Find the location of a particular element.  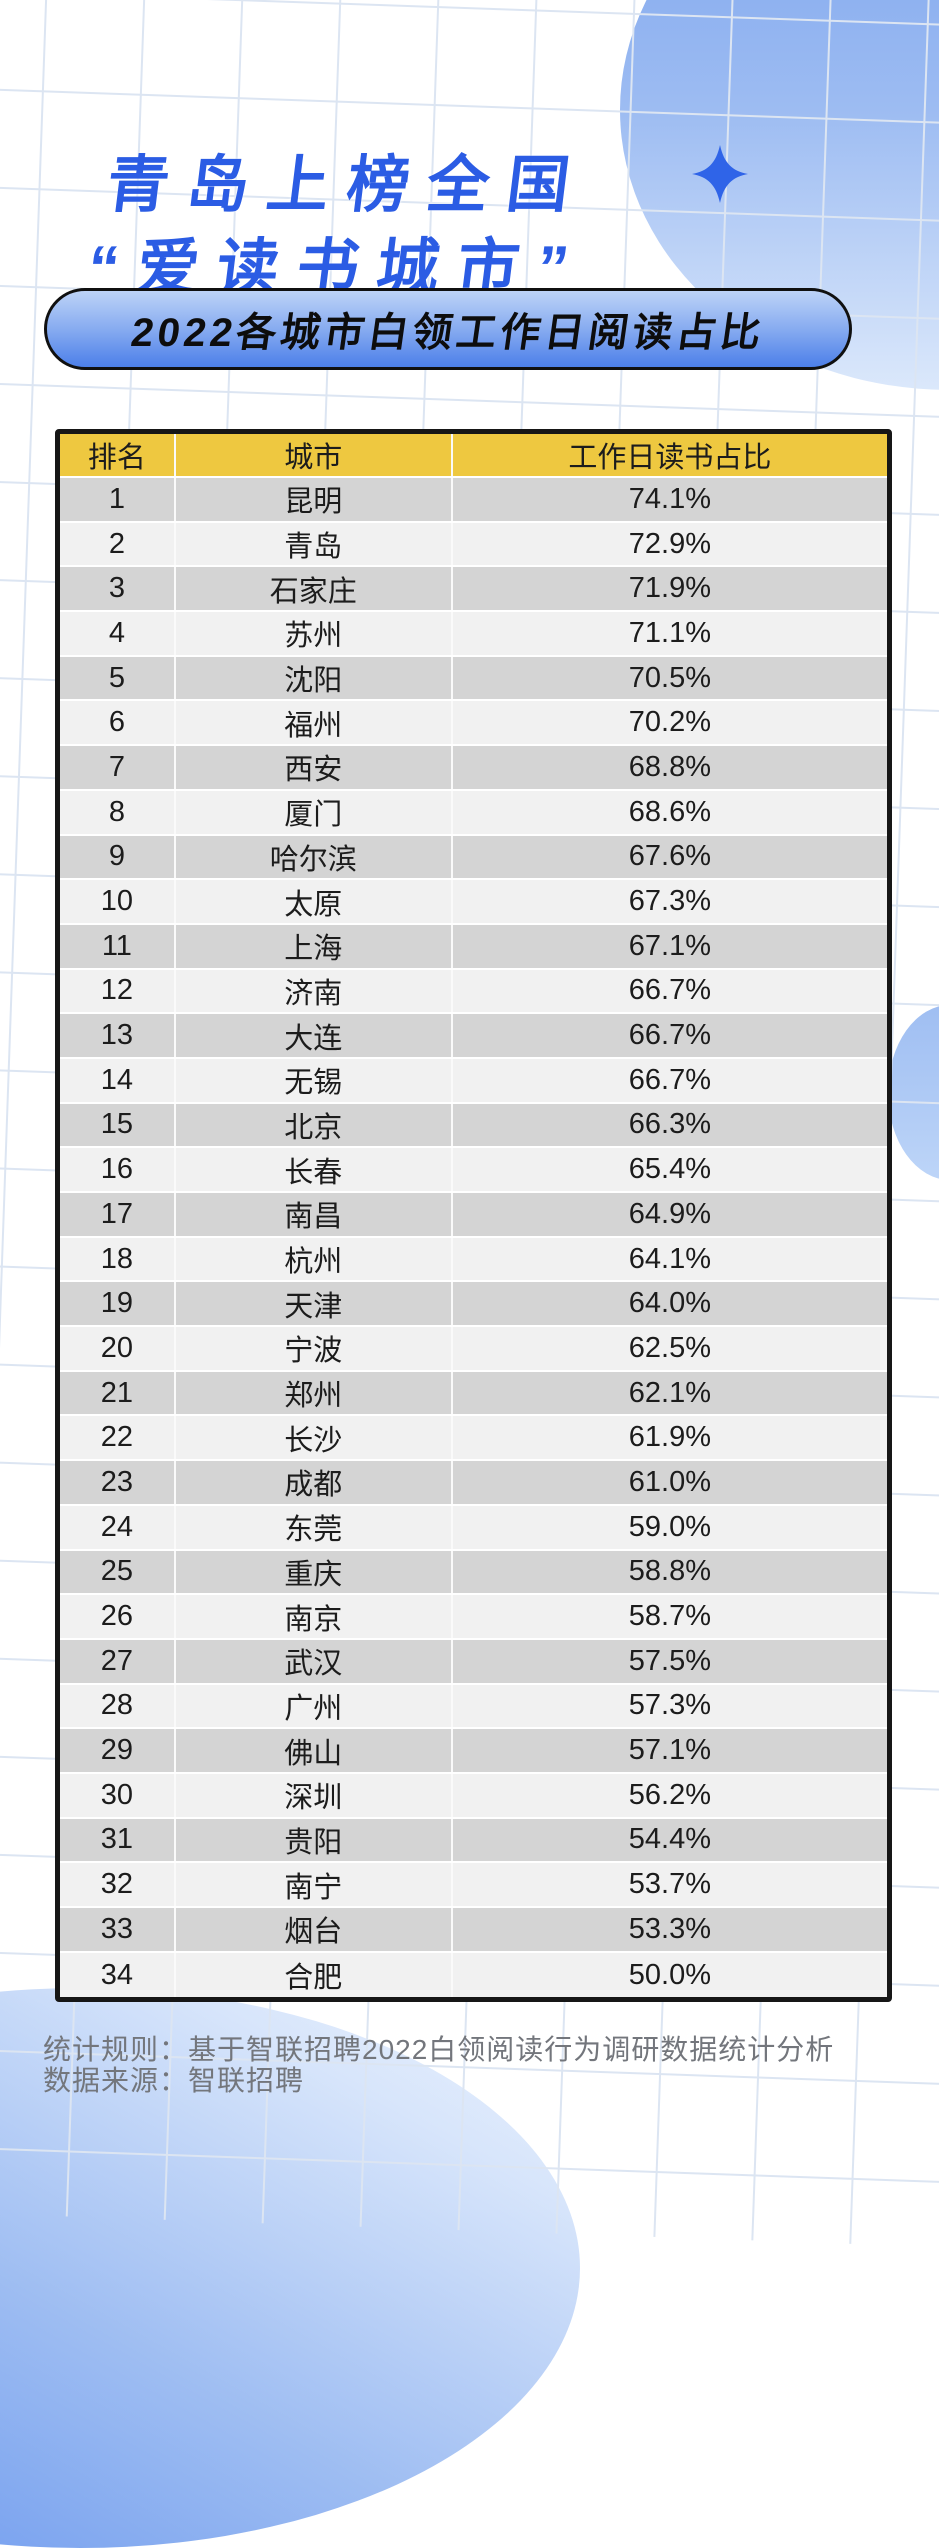

table-cell-pct: 70.5% is located at coordinates (669, 677).